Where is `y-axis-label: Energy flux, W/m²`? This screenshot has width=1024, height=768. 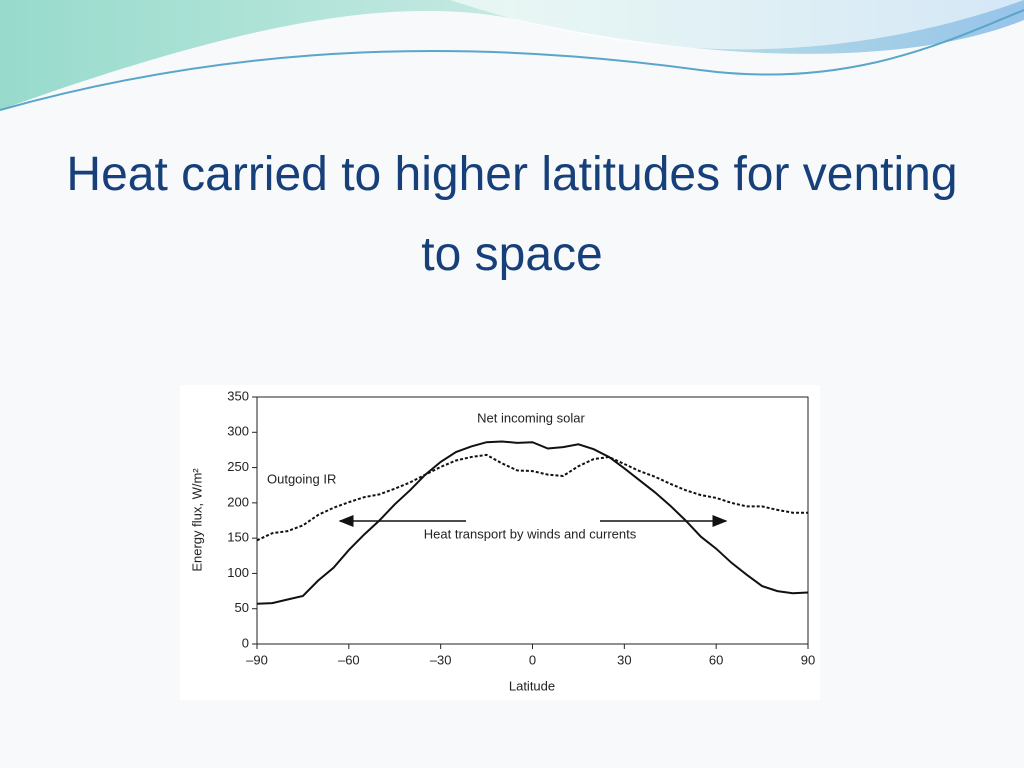
y-axis-label: Energy flux, W/m² is located at coordinates (196, 520).